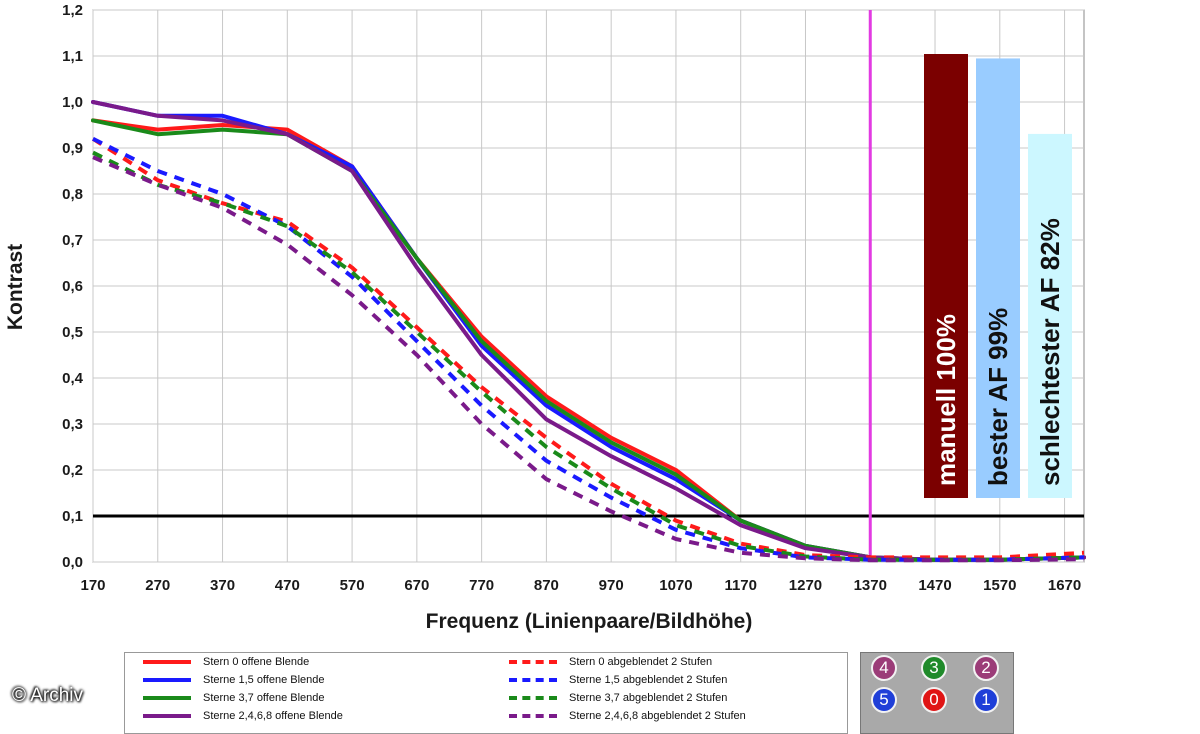 This screenshot has width=1200, height=734. Describe the element at coordinates (157, 585) in the screenshot. I see `x-tick-label: 270` at that location.